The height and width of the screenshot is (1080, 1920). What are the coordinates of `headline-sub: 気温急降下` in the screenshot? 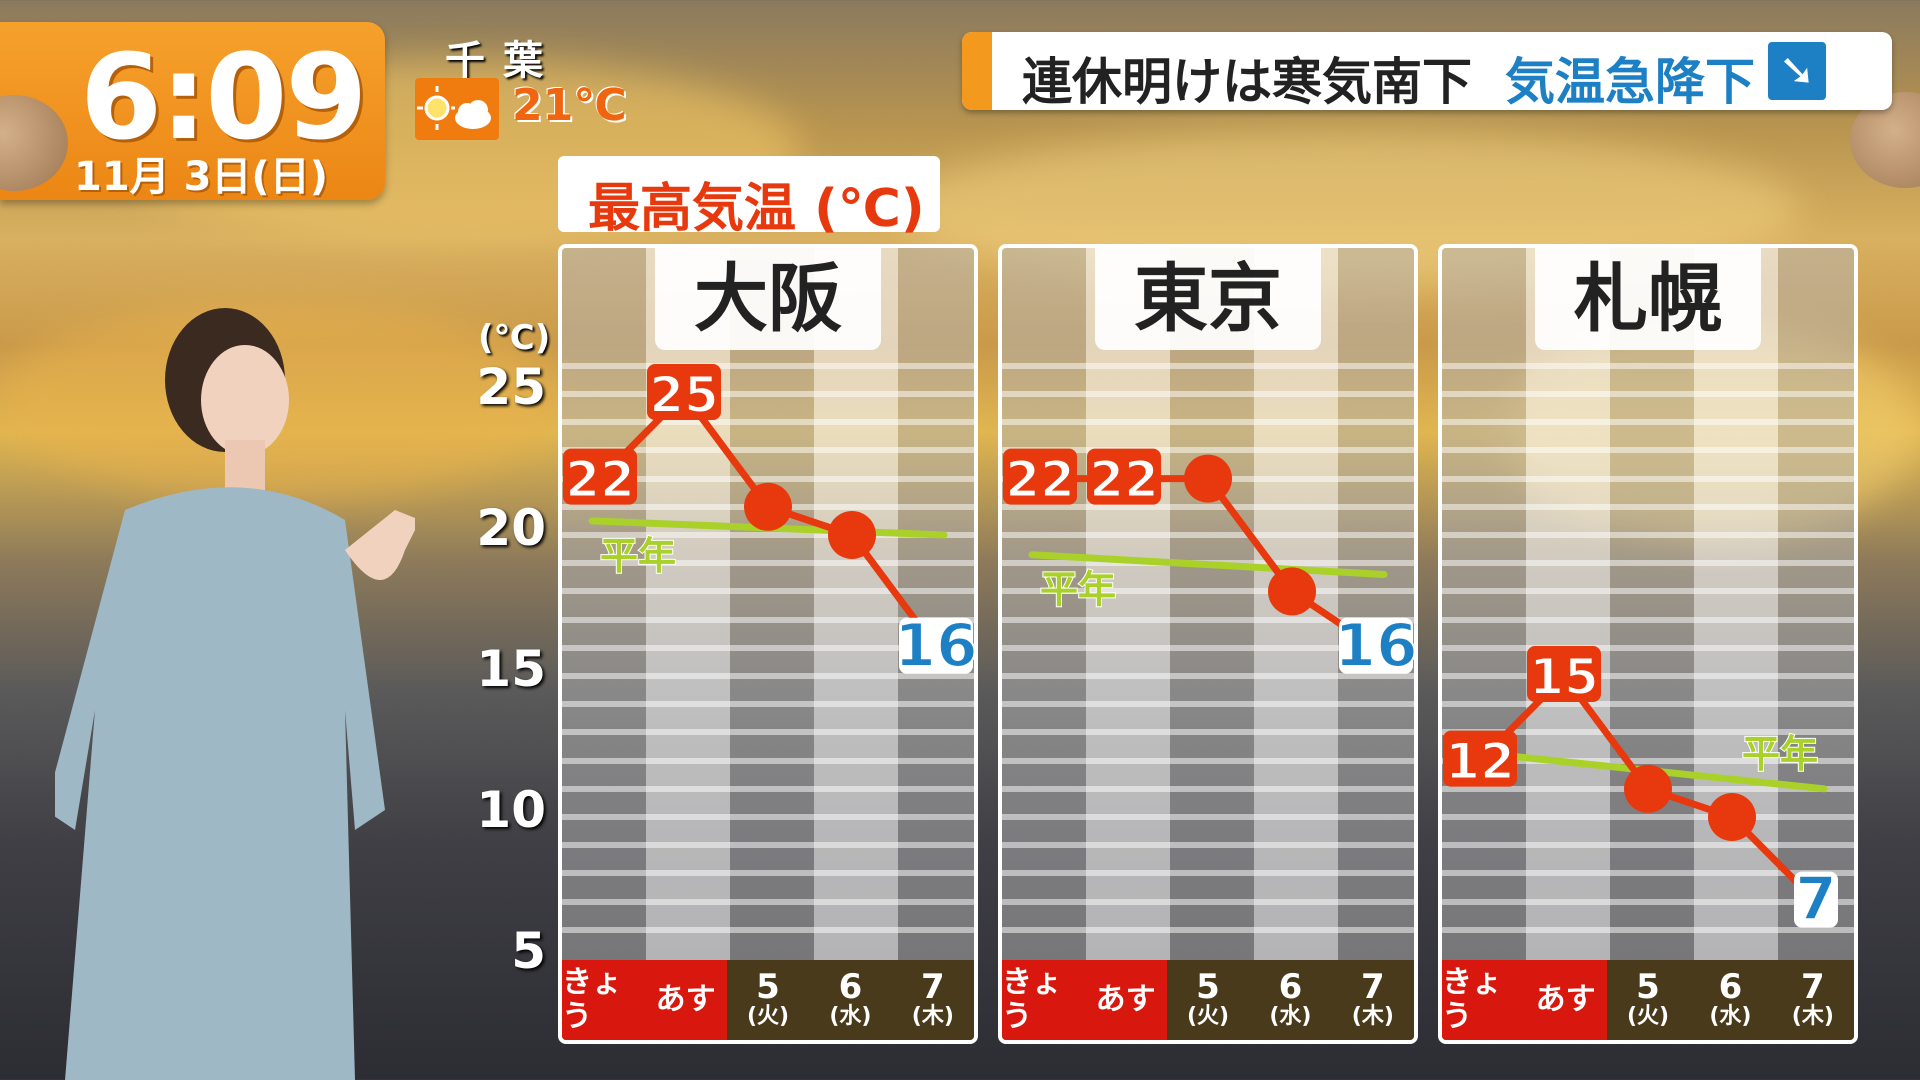 It's located at (1630, 82).